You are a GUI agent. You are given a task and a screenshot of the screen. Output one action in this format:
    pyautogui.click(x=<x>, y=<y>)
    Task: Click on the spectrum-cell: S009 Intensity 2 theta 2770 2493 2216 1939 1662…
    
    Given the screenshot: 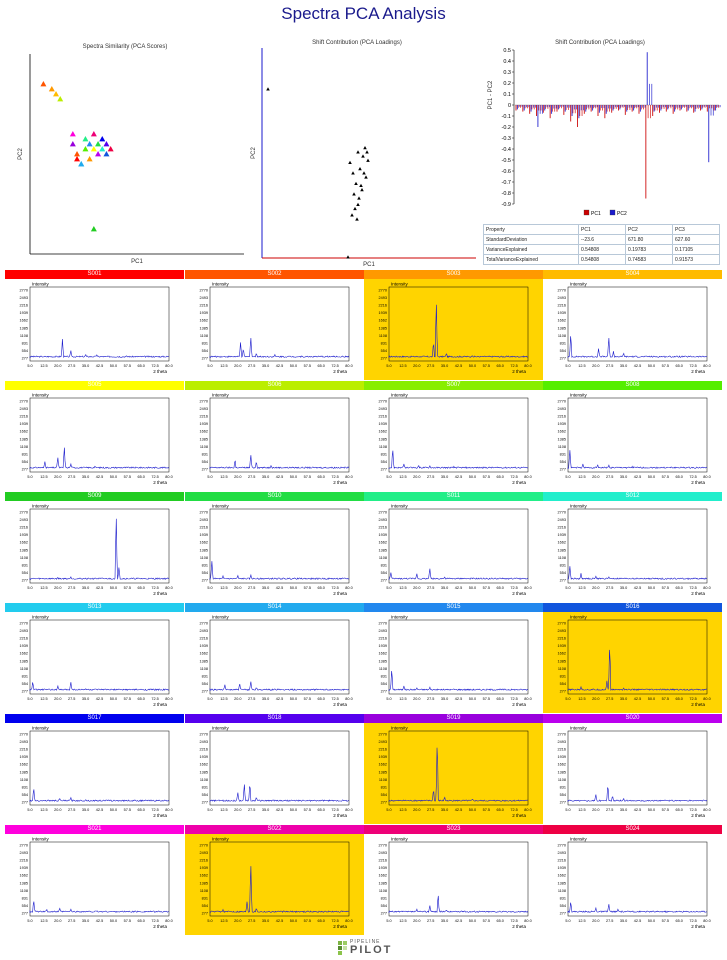 What is the action you would take?
    pyautogui.click(x=94, y=547)
    